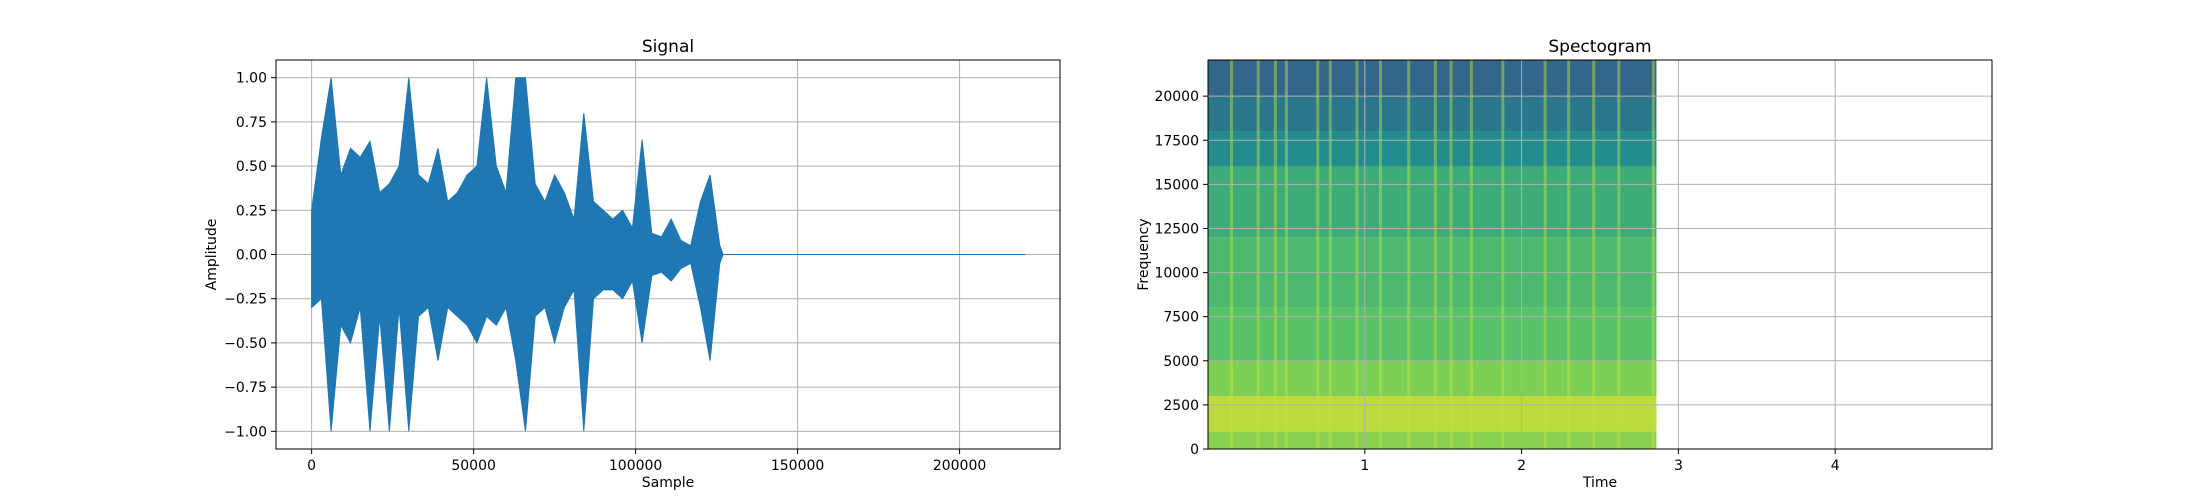 This screenshot has width=2200, height=500. Describe the element at coordinates (245, 388) in the screenshot. I see `signal-y-tick-label: −0.75` at that location.